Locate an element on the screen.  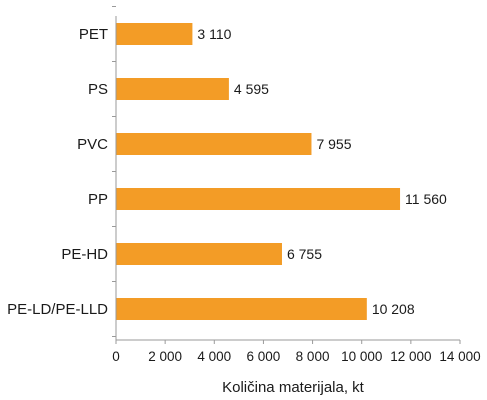
x-tick-label: 10 000 is located at coordinates (361, 356).